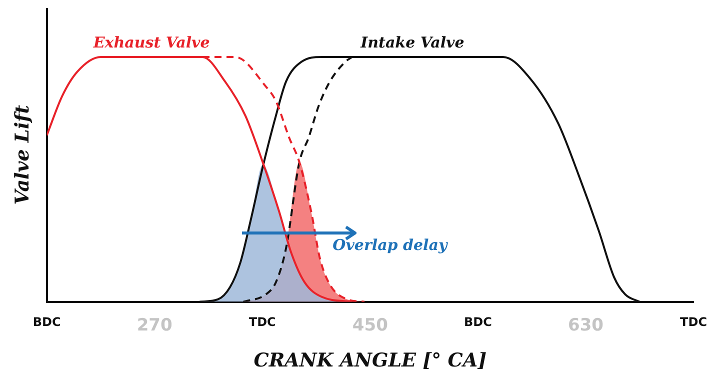 The image size is (723, 385). Describe the element at coordinates (154, 325) in the screenshot. I see `x-tick-label: 270` at that location.